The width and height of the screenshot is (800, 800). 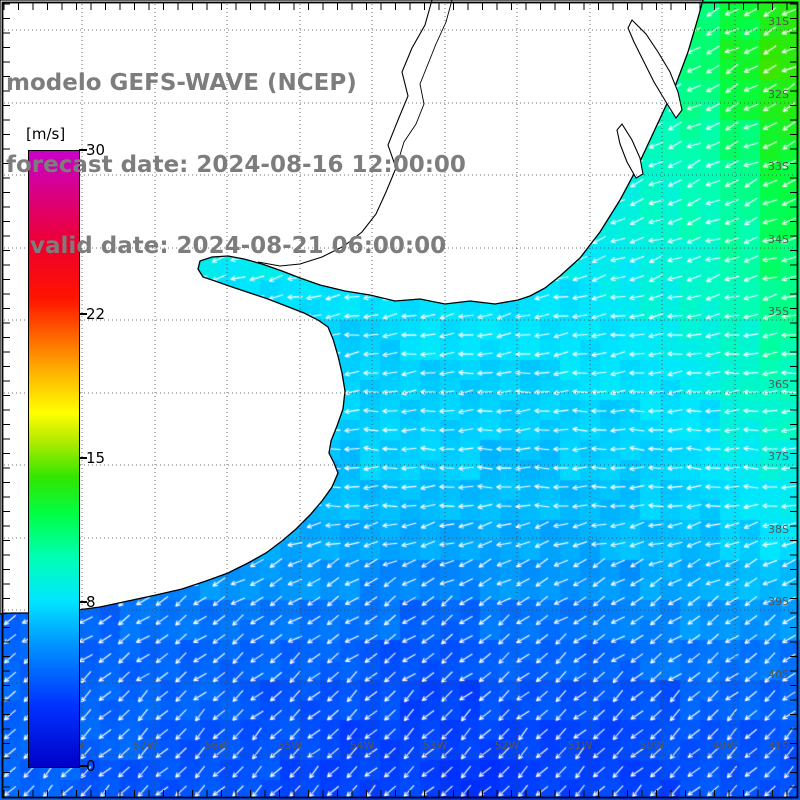 I want to click on river-uruguay, so click(x=424, y=84).